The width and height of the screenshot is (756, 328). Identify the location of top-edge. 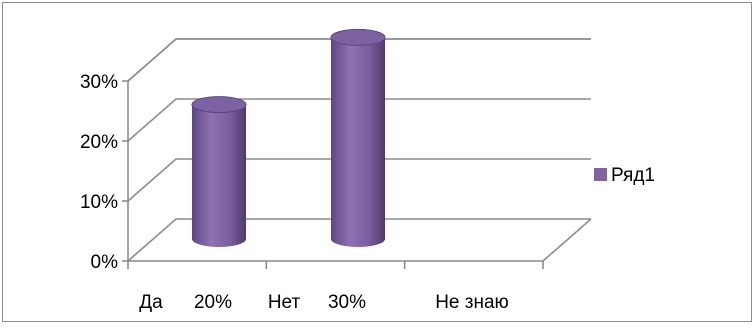
(359, 60).